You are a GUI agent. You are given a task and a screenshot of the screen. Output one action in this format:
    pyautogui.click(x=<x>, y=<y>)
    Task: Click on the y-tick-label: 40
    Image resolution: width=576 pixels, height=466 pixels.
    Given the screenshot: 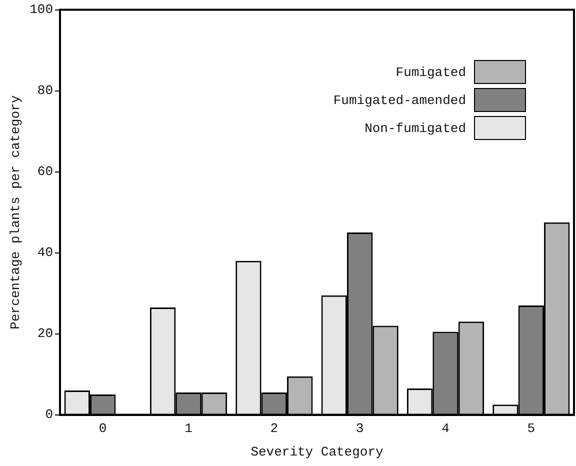 What is the action you would take?
    pyautogui.click(x=45, y=252)
    